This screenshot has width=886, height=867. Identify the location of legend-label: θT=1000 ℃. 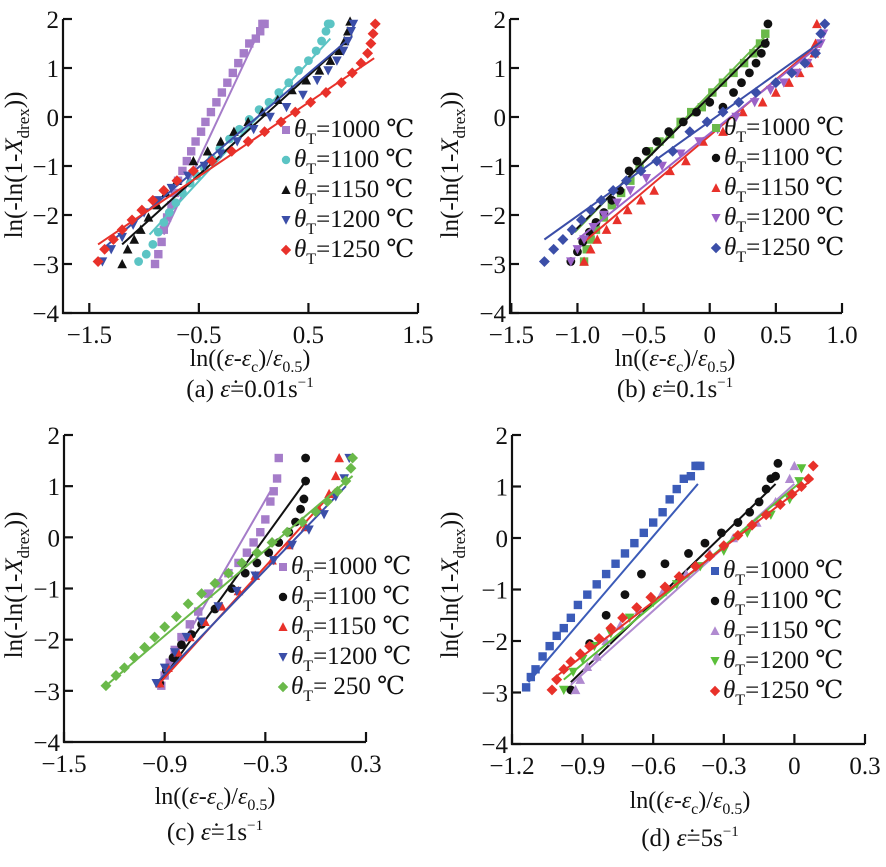
(354, 132).